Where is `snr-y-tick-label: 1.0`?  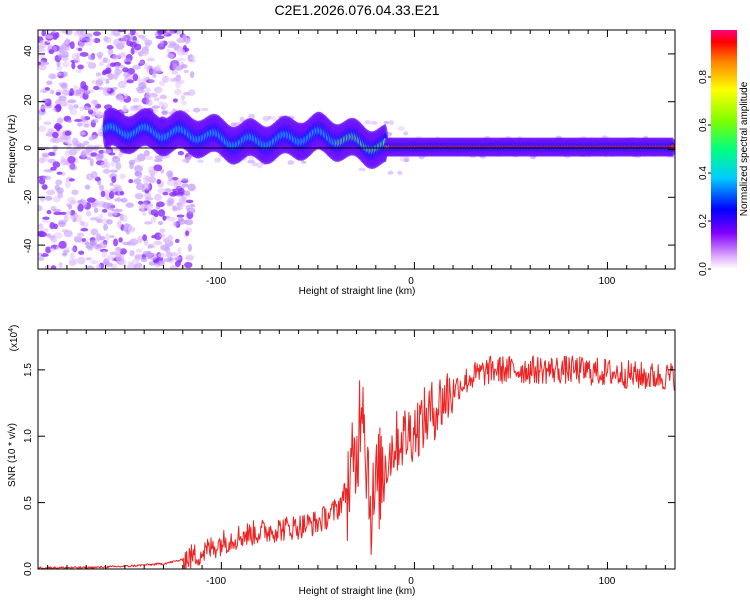
snr-y-tick-label: 1.0 is located at coordinates (28, 436).